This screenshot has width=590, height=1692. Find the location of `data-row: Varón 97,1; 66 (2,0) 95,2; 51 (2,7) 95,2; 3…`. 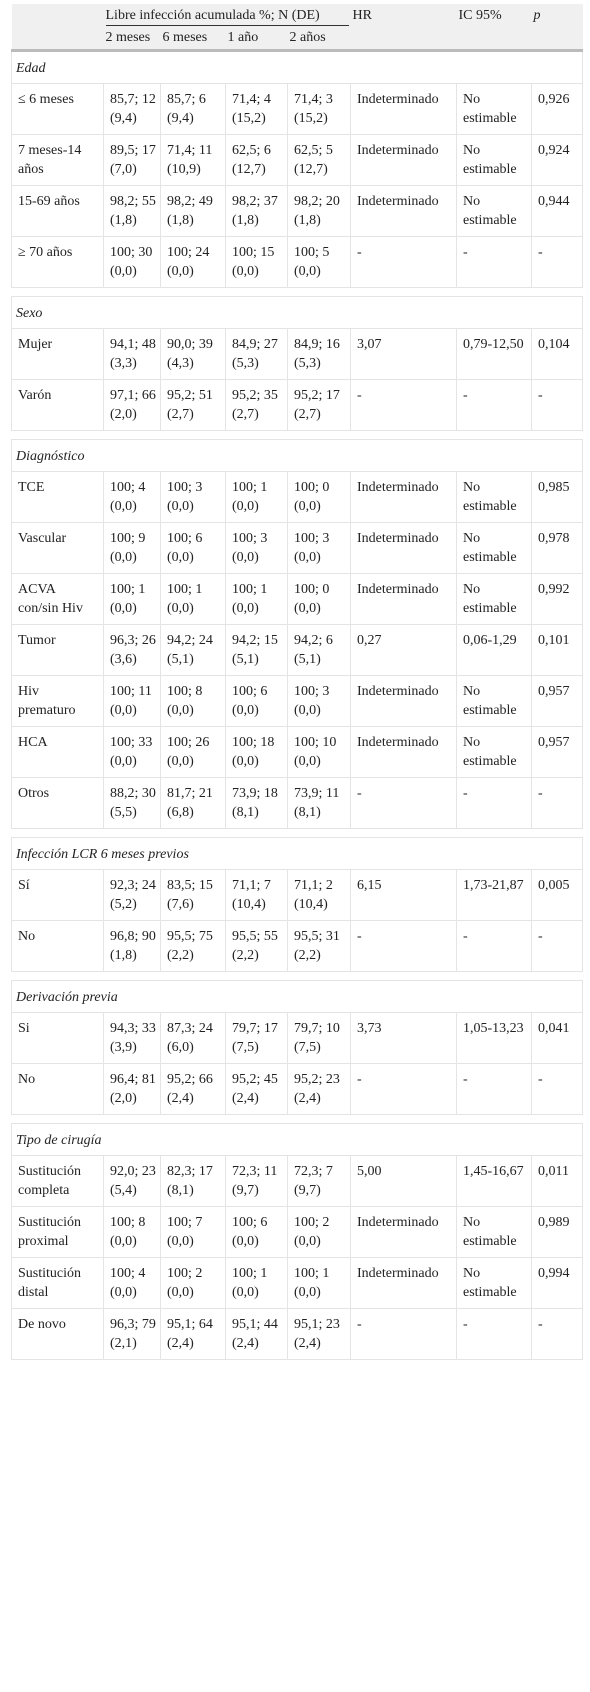

data-row: Varón 97,1; 66 (2,0) 95,2; 51 (2,7) 95,2; 3… is located at coordinates (297, 405).